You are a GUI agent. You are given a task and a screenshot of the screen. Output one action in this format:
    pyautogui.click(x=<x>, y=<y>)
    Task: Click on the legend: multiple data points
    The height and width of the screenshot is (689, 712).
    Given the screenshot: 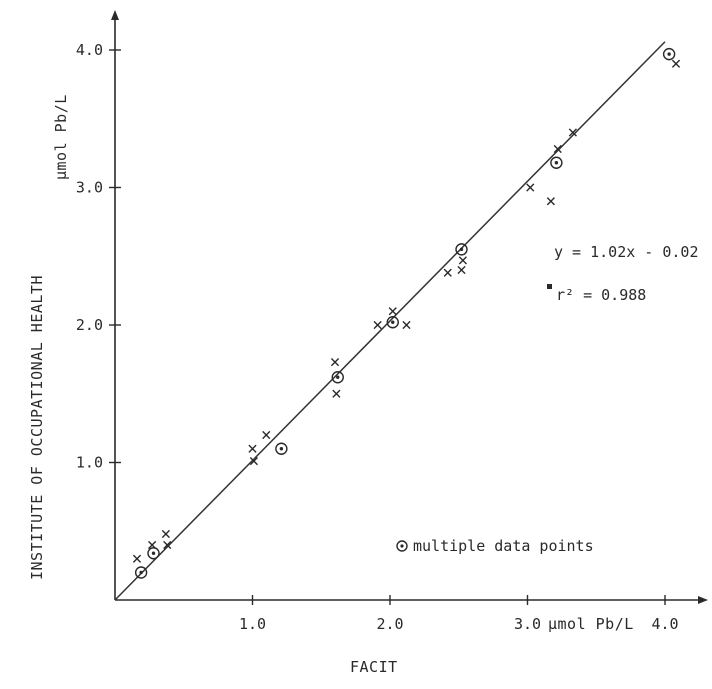 What is the action you would take?
    pyautogui.click(x=495, y=546)
    